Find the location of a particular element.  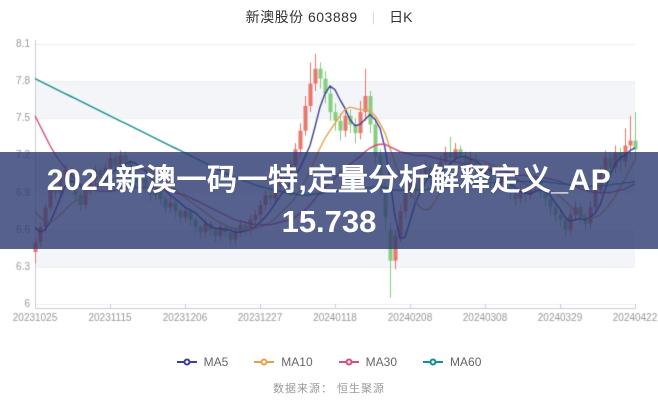

ma60-marker-icon is located at coordinates (433, 362).